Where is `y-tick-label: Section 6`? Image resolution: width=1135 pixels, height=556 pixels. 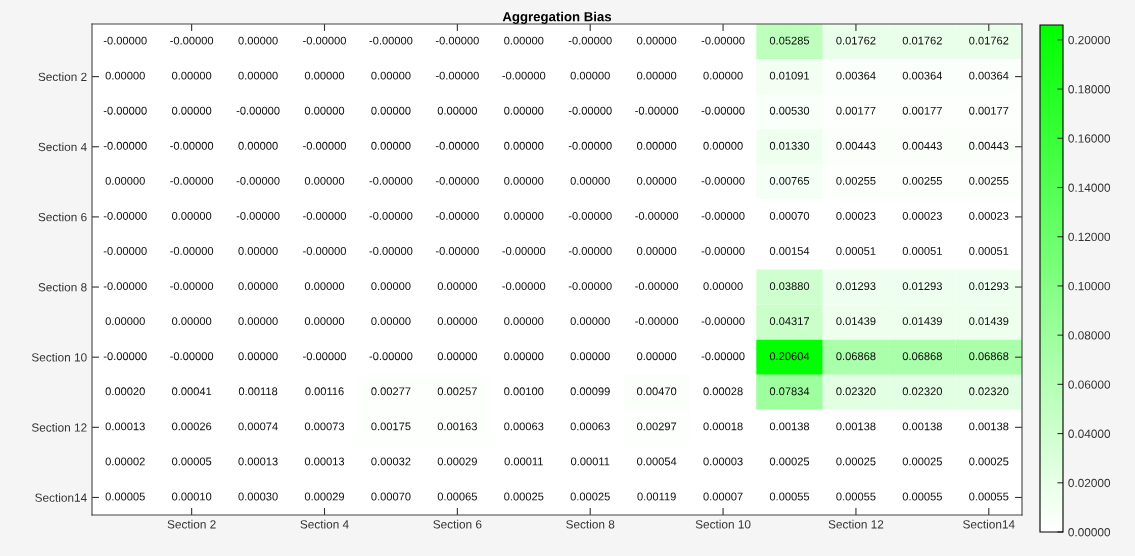 y-tick-label: Section 6 is located at coordinates (62, 217).